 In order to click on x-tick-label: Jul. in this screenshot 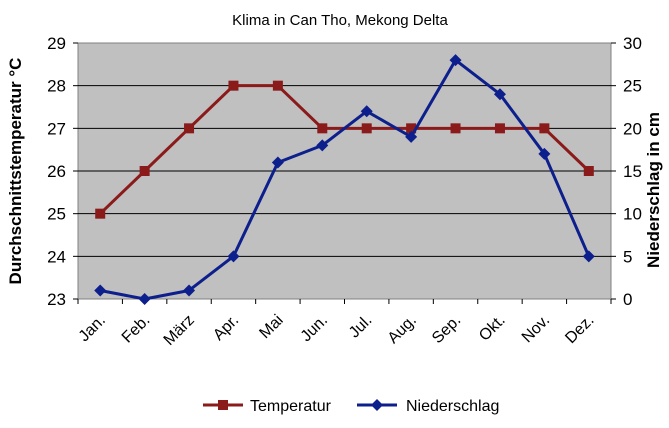, I will do `click(361, 327)`.